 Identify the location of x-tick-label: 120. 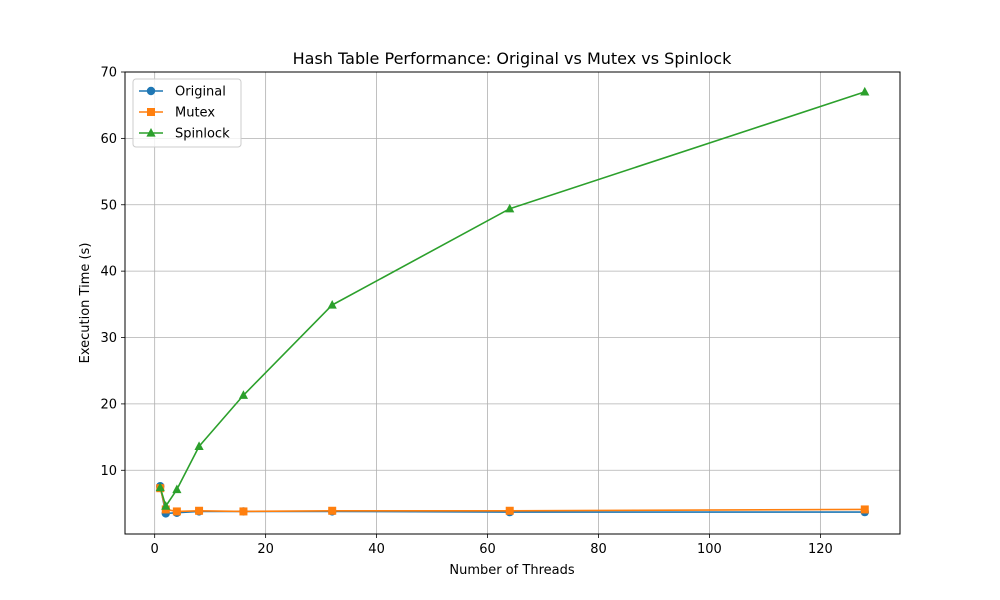
(820, 549).